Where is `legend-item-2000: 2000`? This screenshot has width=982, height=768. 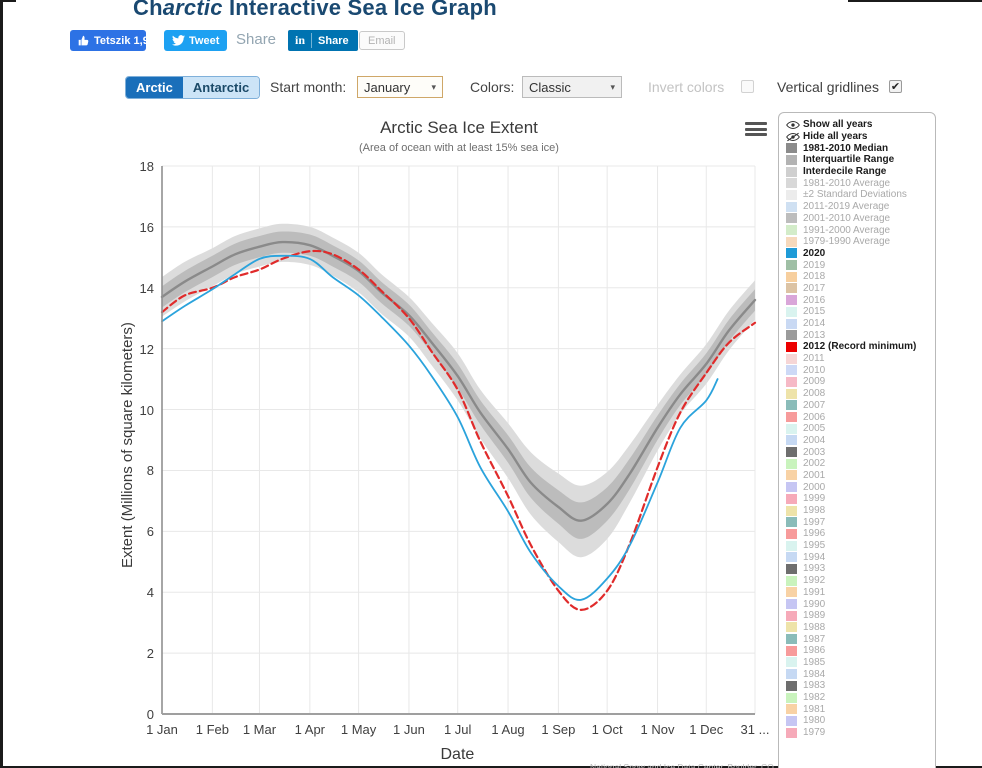
legend-item-2000: 2000 is located at coordinates (857, 487).